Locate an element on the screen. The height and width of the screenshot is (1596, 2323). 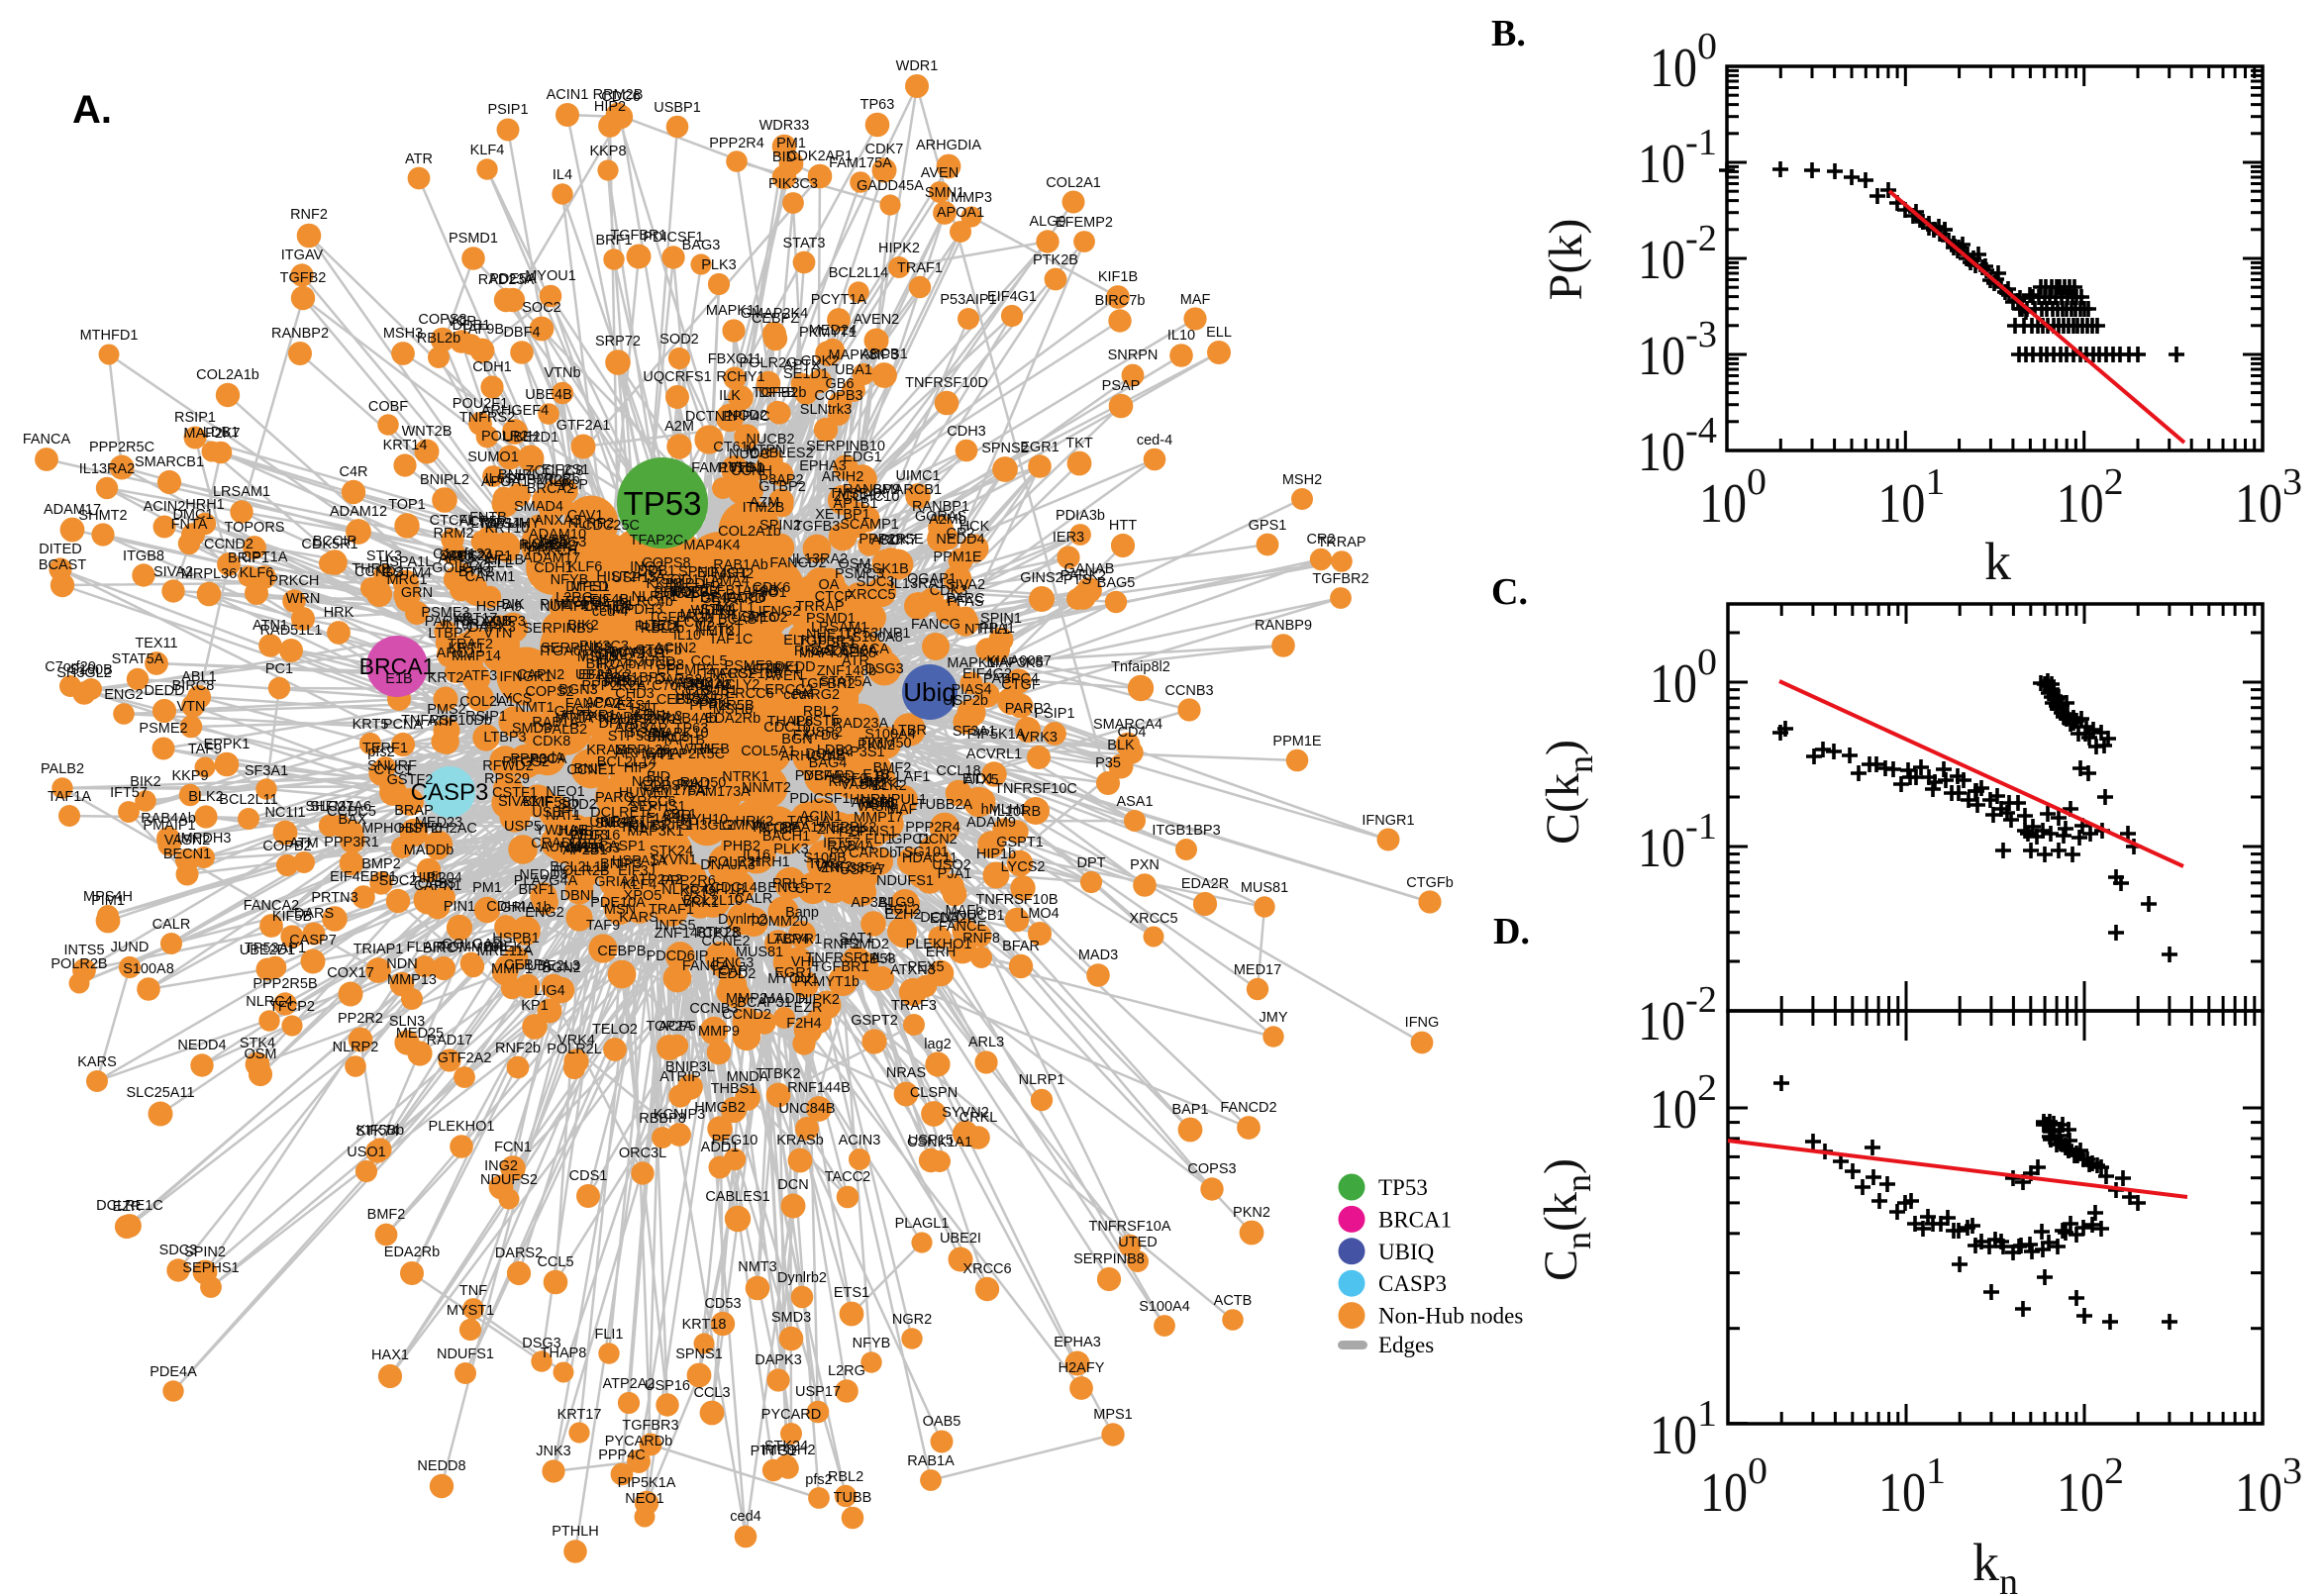
svg-text: KRAS is located at coordinates (606, 750).